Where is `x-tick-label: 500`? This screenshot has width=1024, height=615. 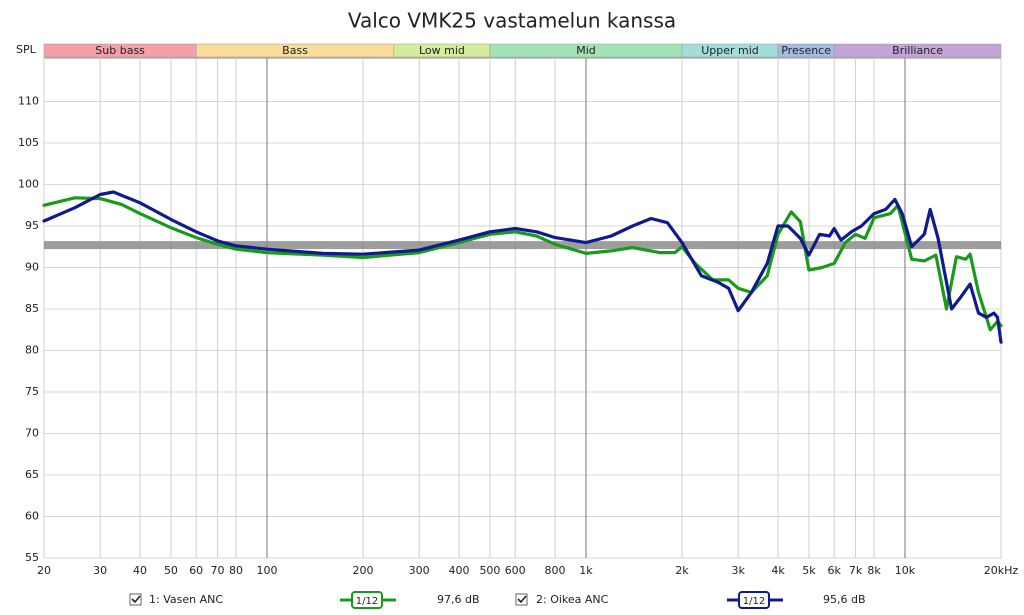 x-tick-label: 500 is located at coordinates (489, 570).